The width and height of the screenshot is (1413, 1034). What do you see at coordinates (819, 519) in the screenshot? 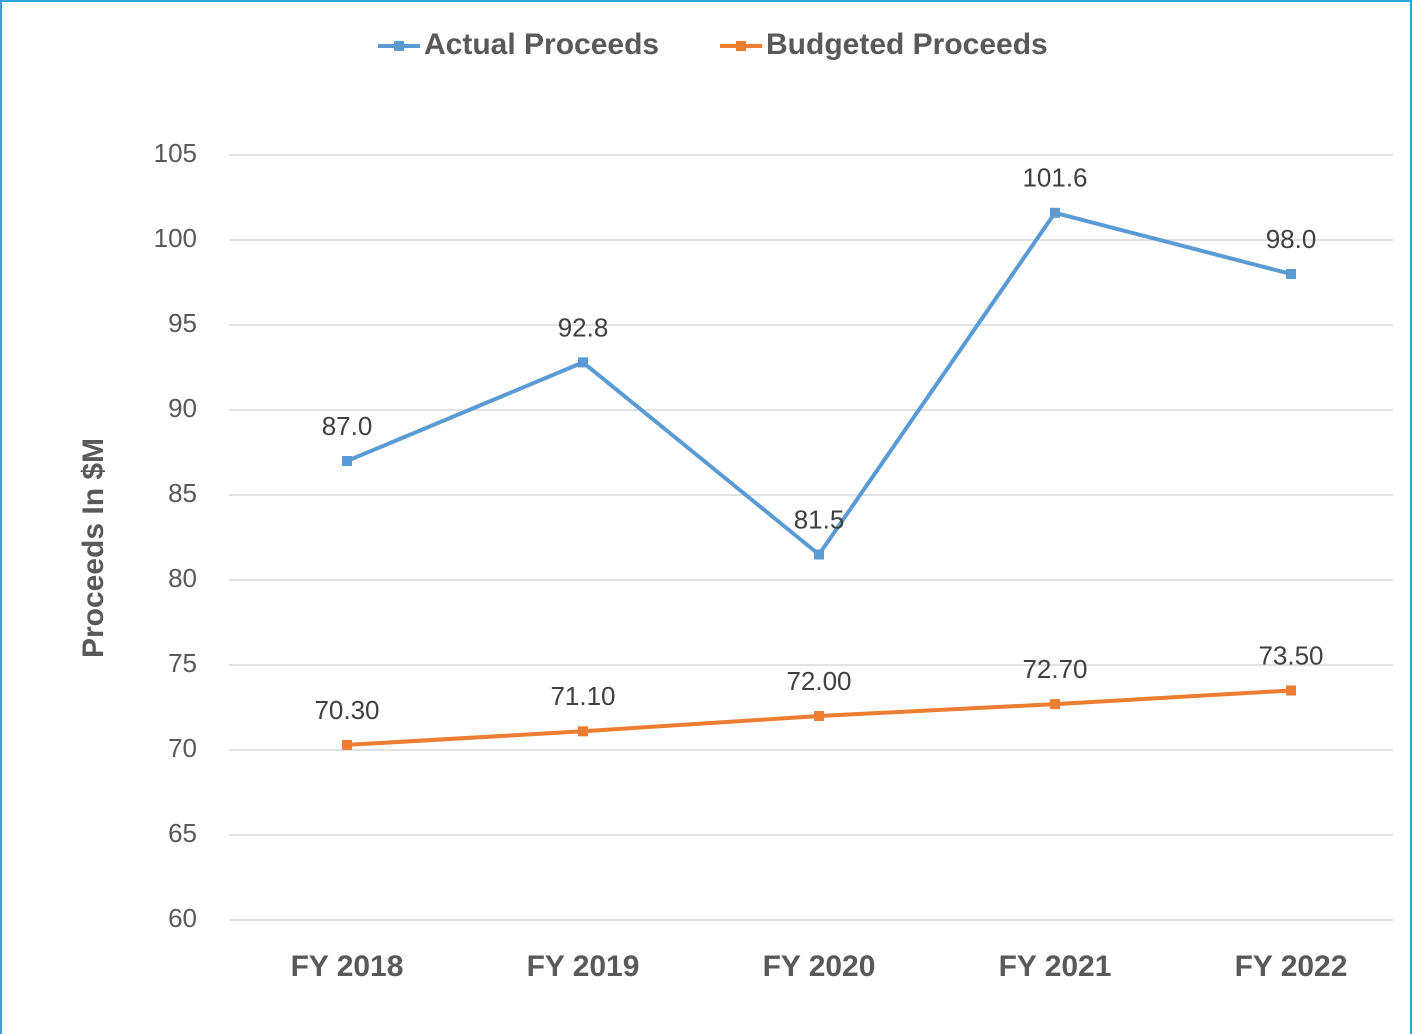
I see `data-label: 81.5` at bounding box center [819, 519].